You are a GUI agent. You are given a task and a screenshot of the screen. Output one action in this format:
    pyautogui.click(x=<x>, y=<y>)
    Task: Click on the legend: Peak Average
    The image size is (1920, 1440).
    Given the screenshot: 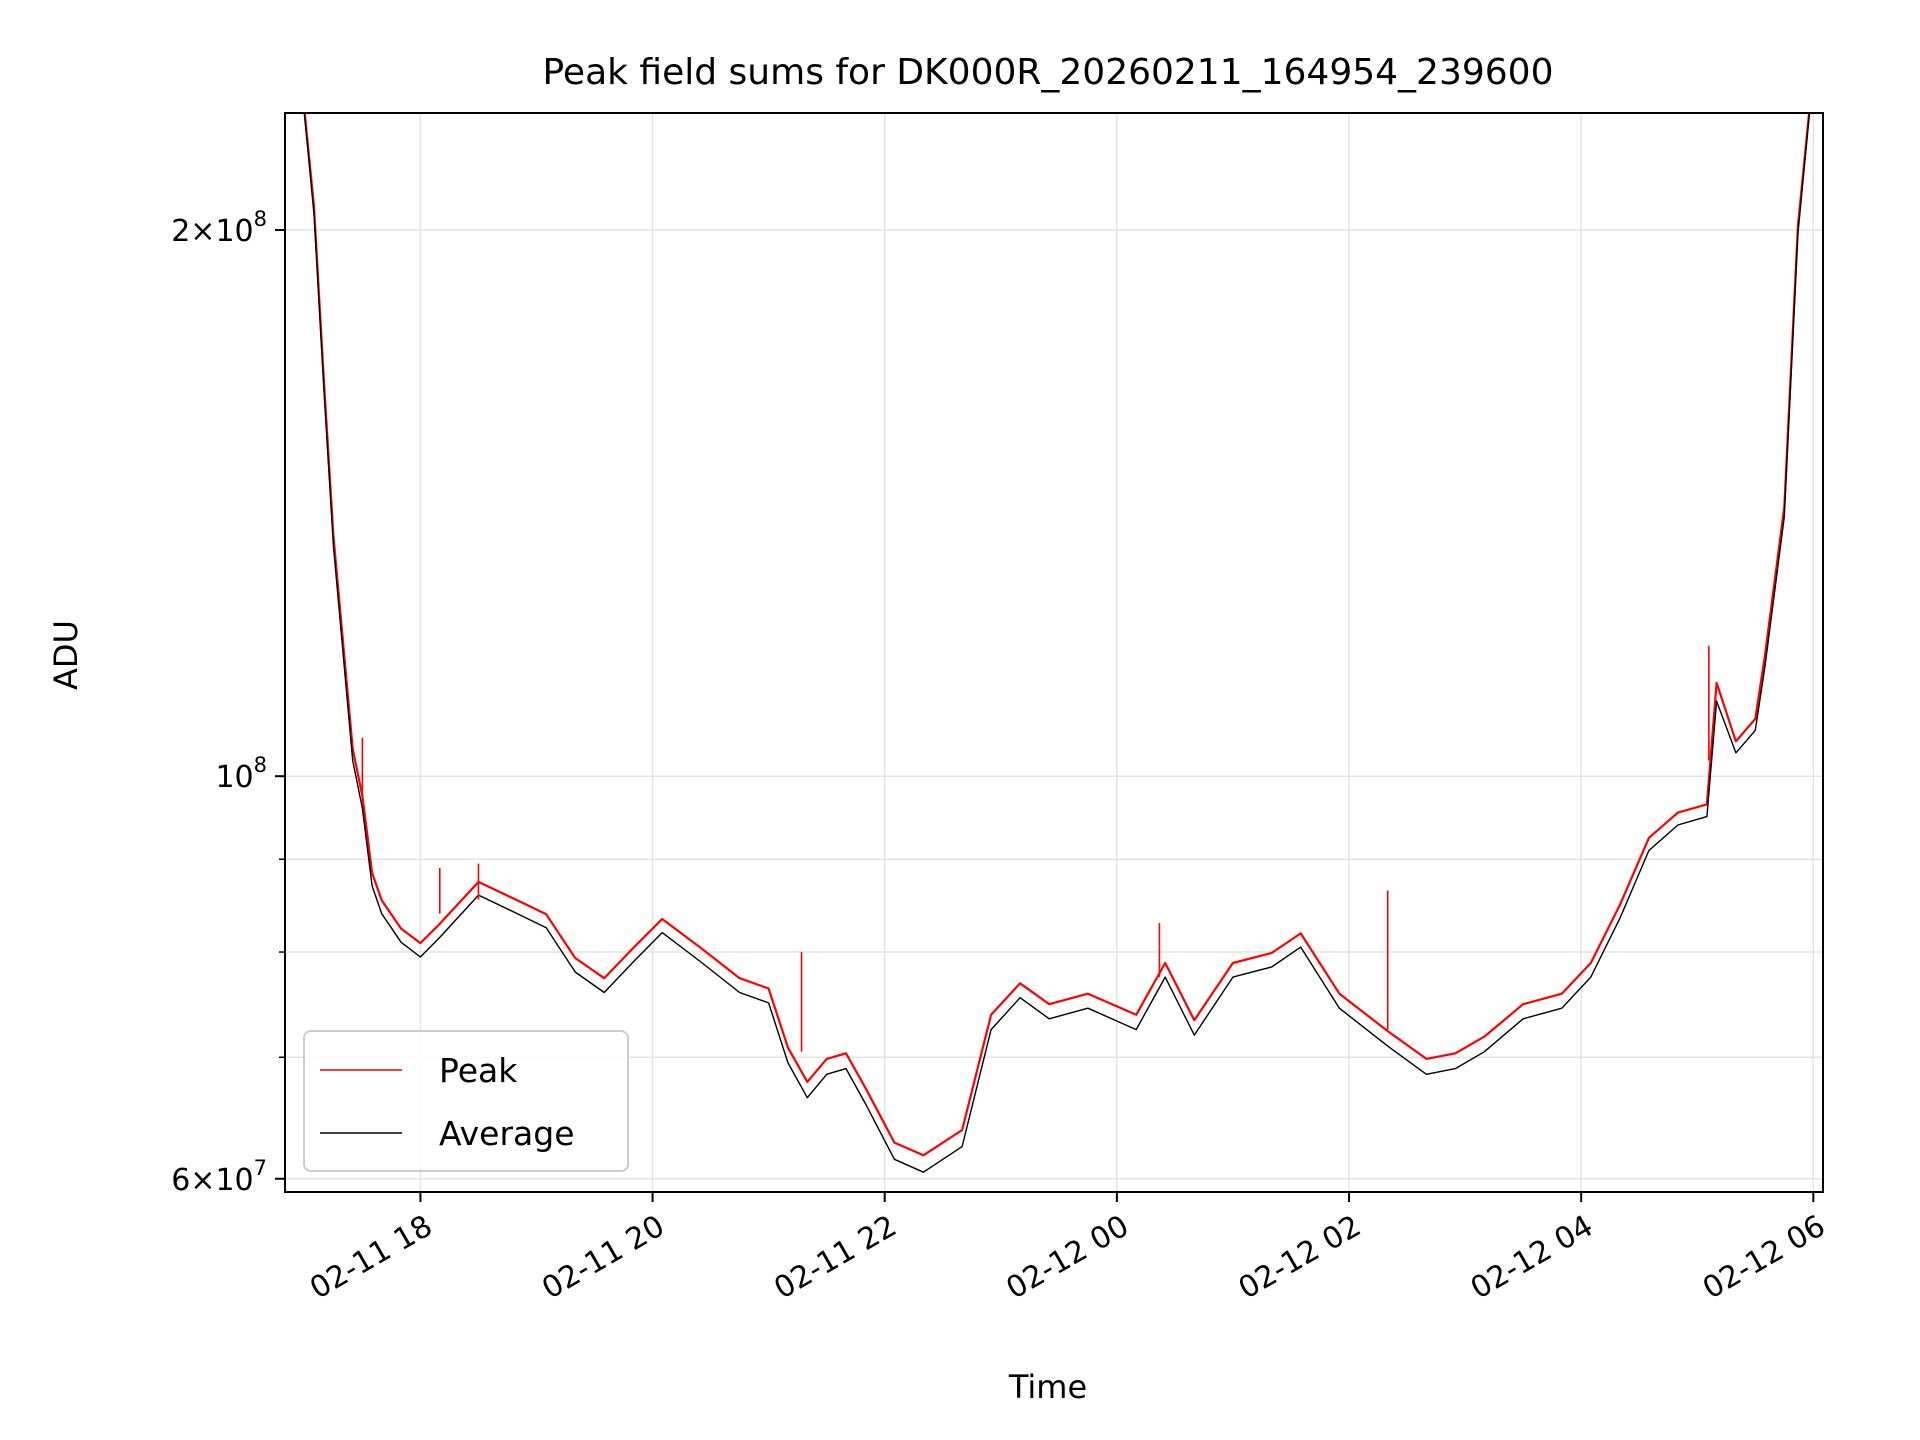 What is the action you would take?
    pyautogui.click(x=466, y=1101)
    